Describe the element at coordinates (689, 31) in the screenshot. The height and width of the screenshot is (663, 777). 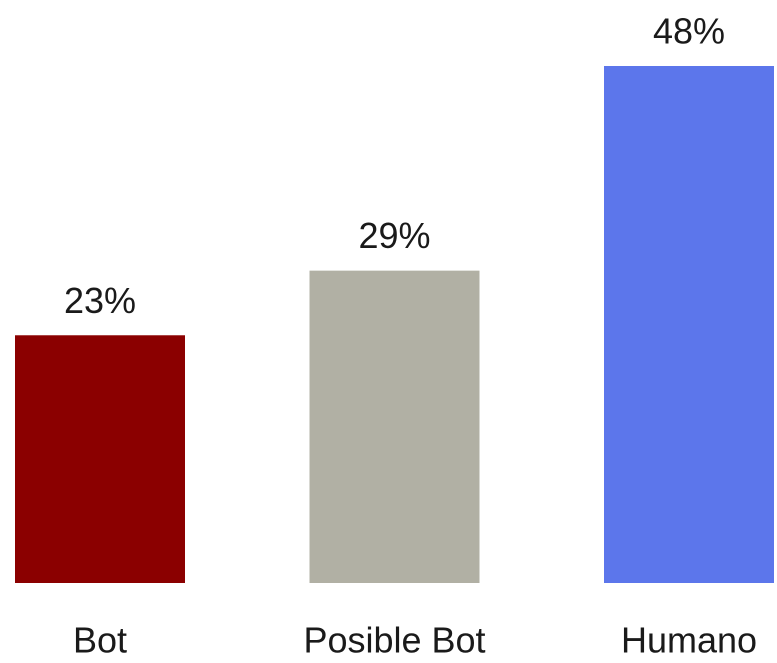
I see `value-label: 48%` at that location.